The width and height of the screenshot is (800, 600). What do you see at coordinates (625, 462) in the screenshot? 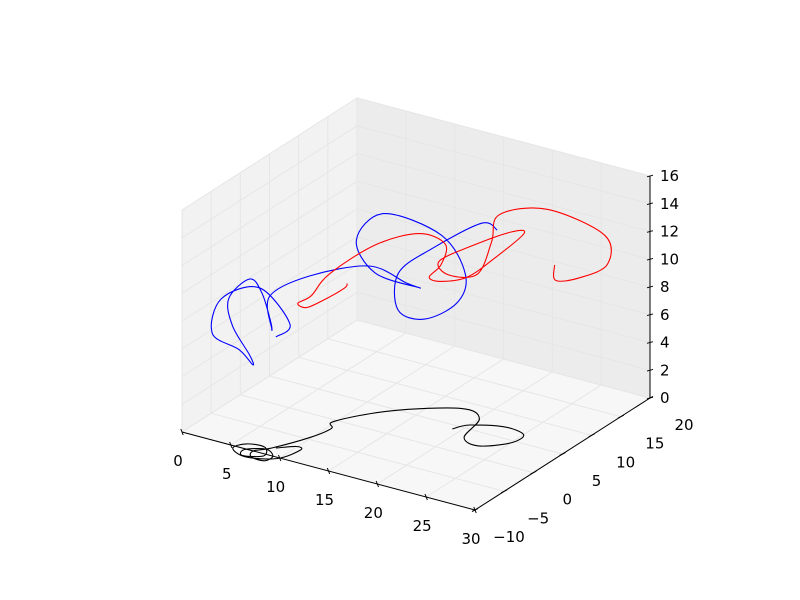
I see `y-tick-label: 10` at bounding box center [625, 462].